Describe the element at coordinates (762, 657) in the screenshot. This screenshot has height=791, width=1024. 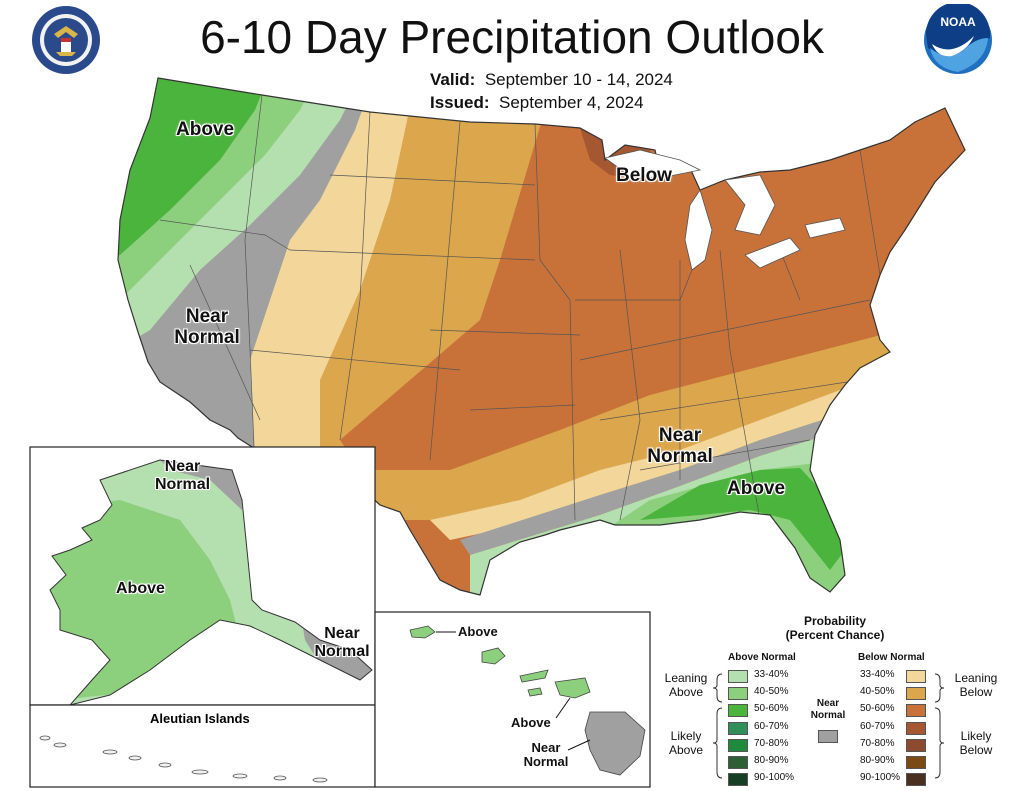
I see `legend-above-header: Above Normal` at that location.